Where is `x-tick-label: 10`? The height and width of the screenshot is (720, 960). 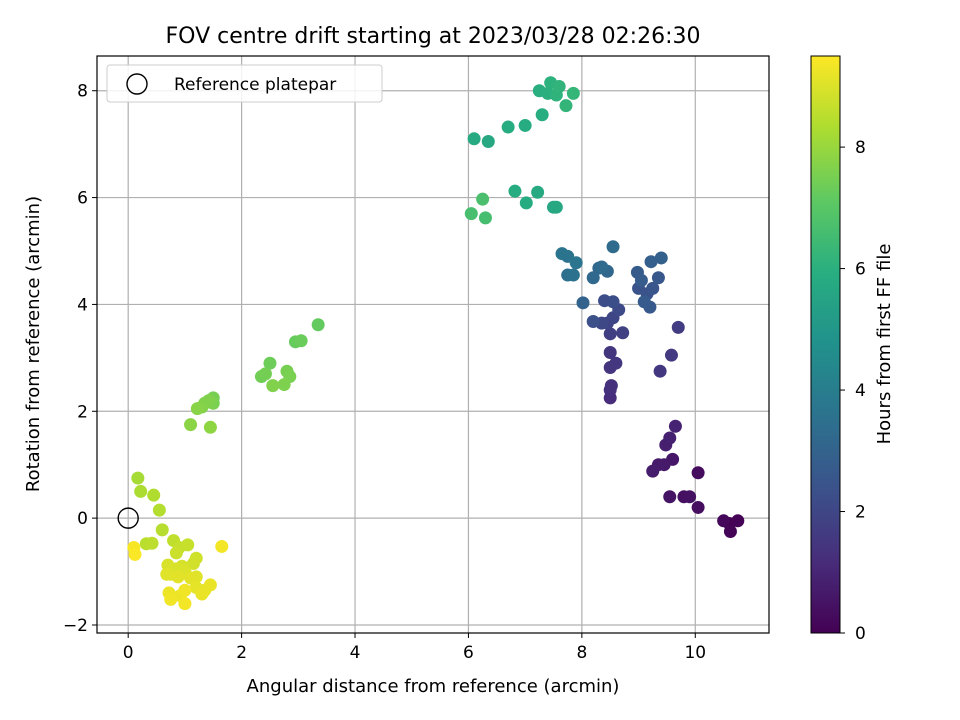 x-tick-label: 10 is located at coordinates (695, 653).